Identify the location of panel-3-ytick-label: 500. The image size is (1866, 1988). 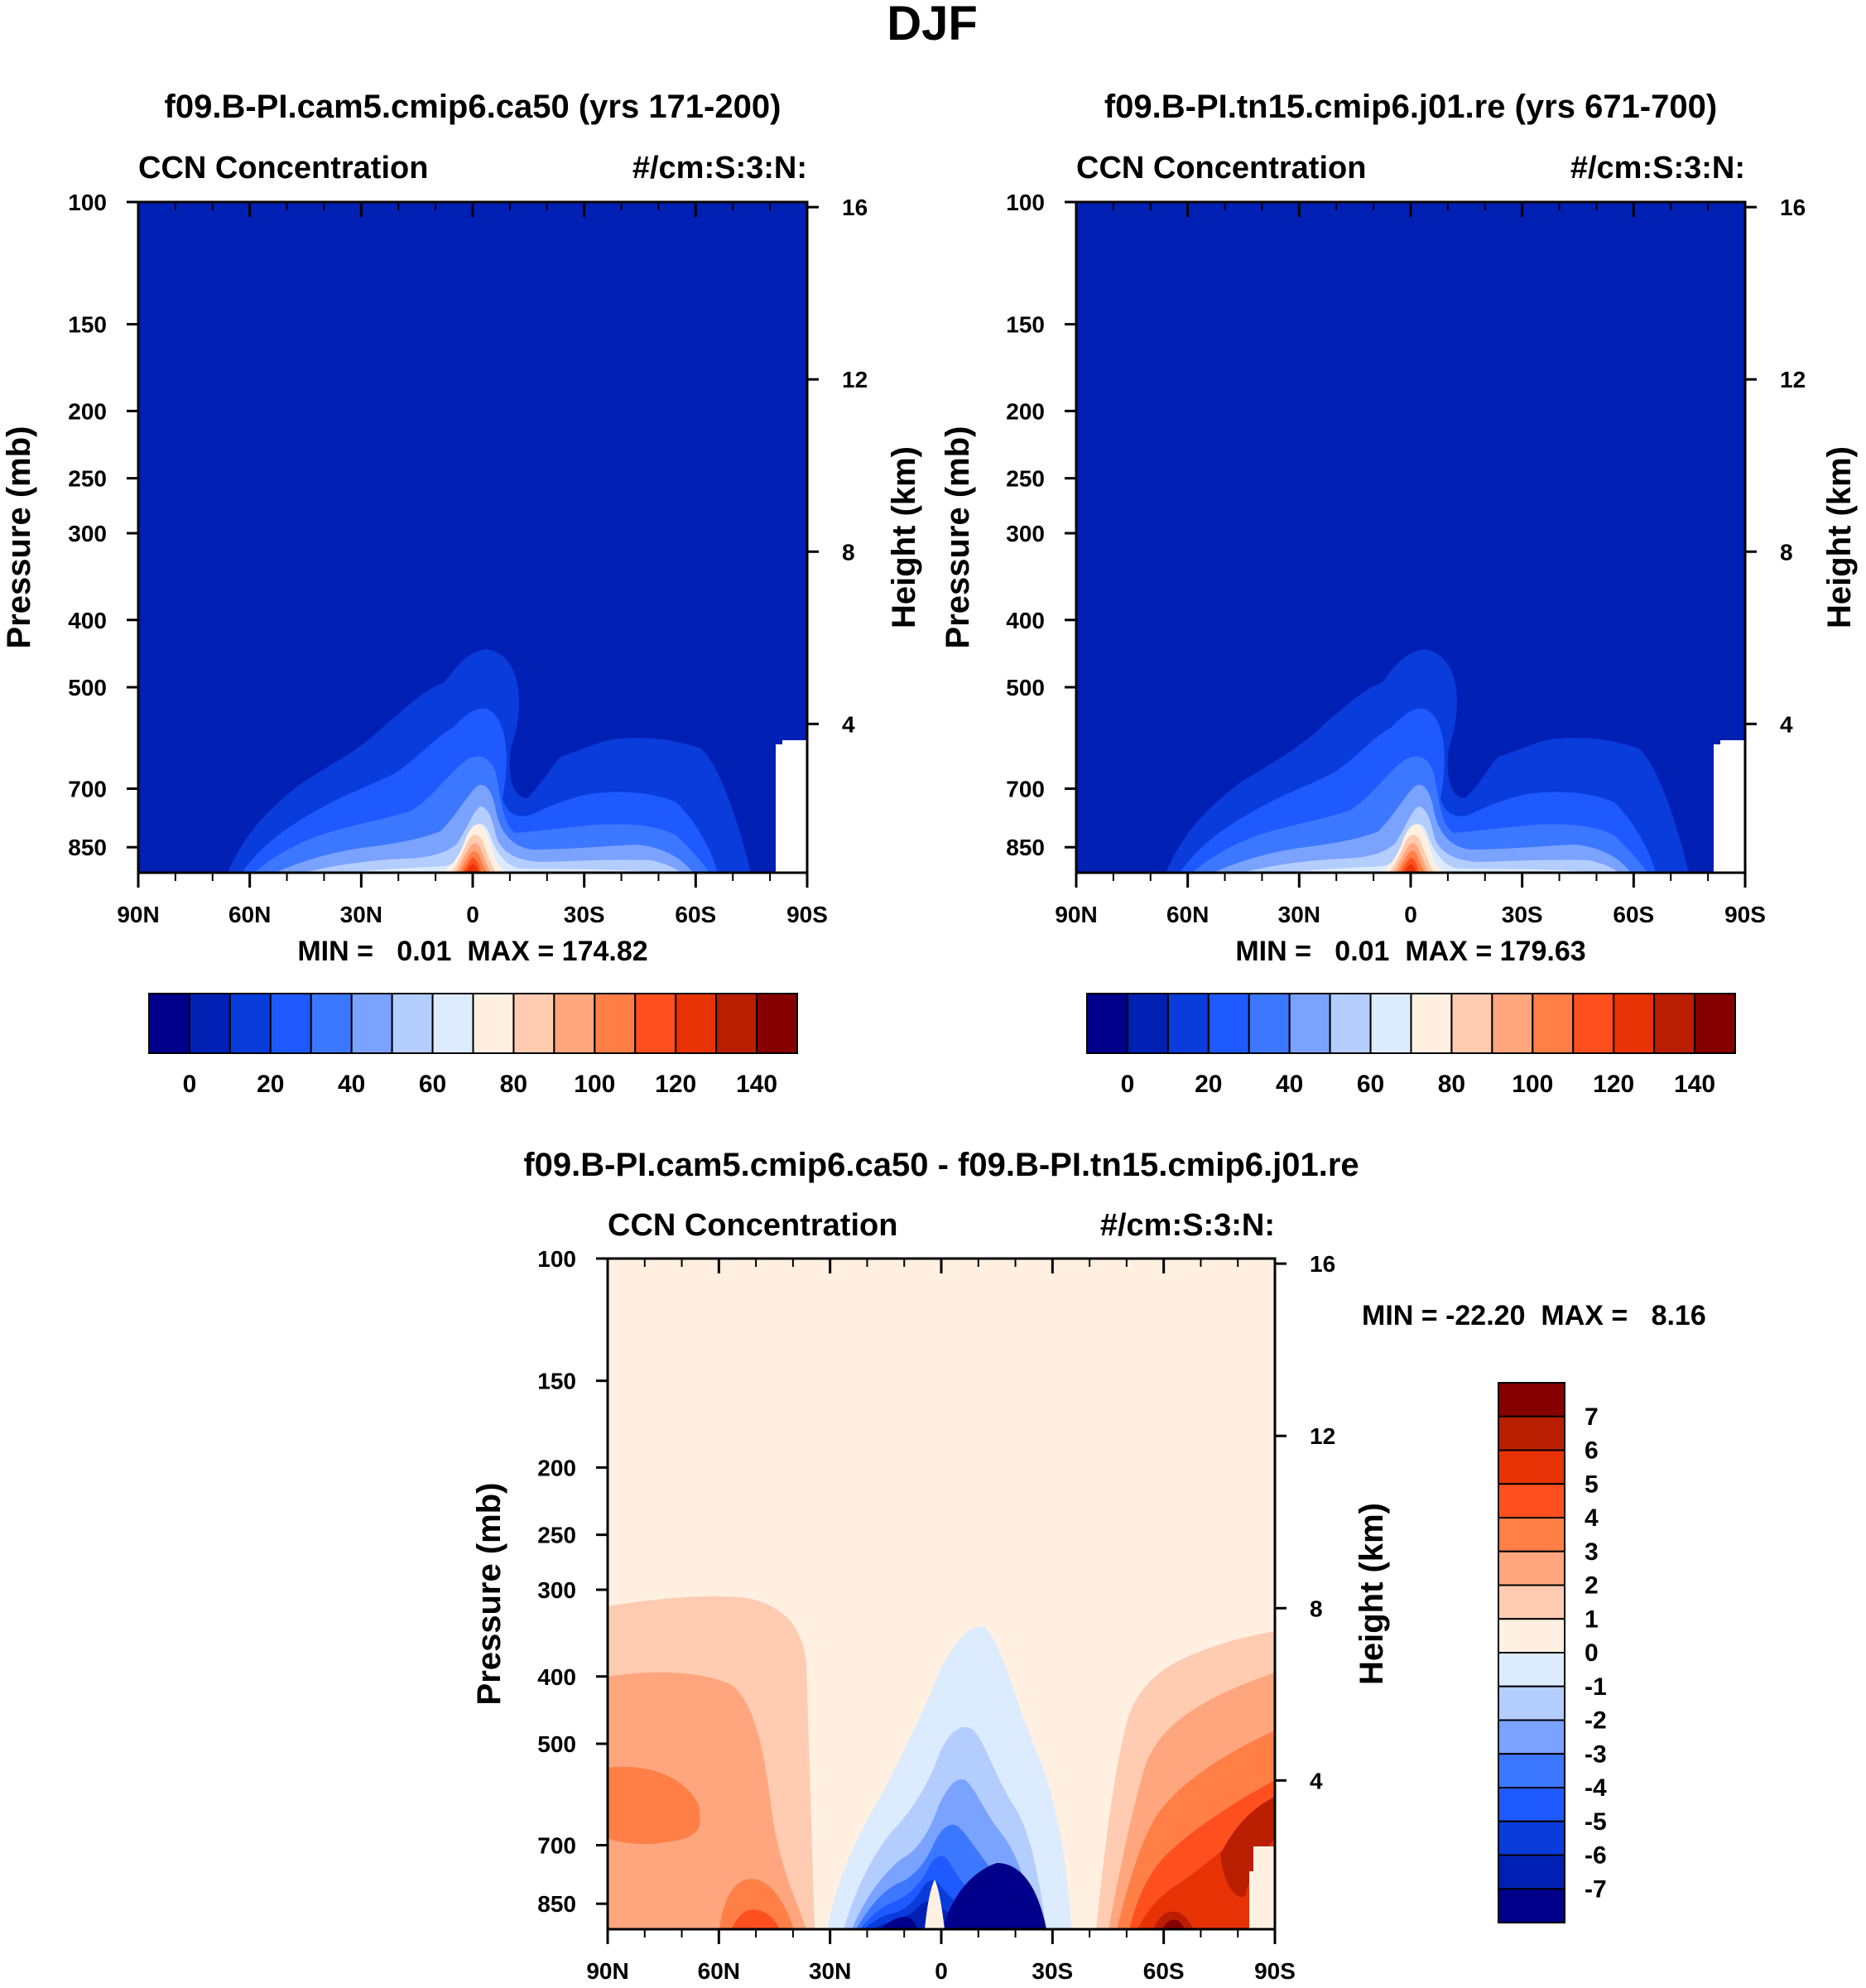
(556, 1744).